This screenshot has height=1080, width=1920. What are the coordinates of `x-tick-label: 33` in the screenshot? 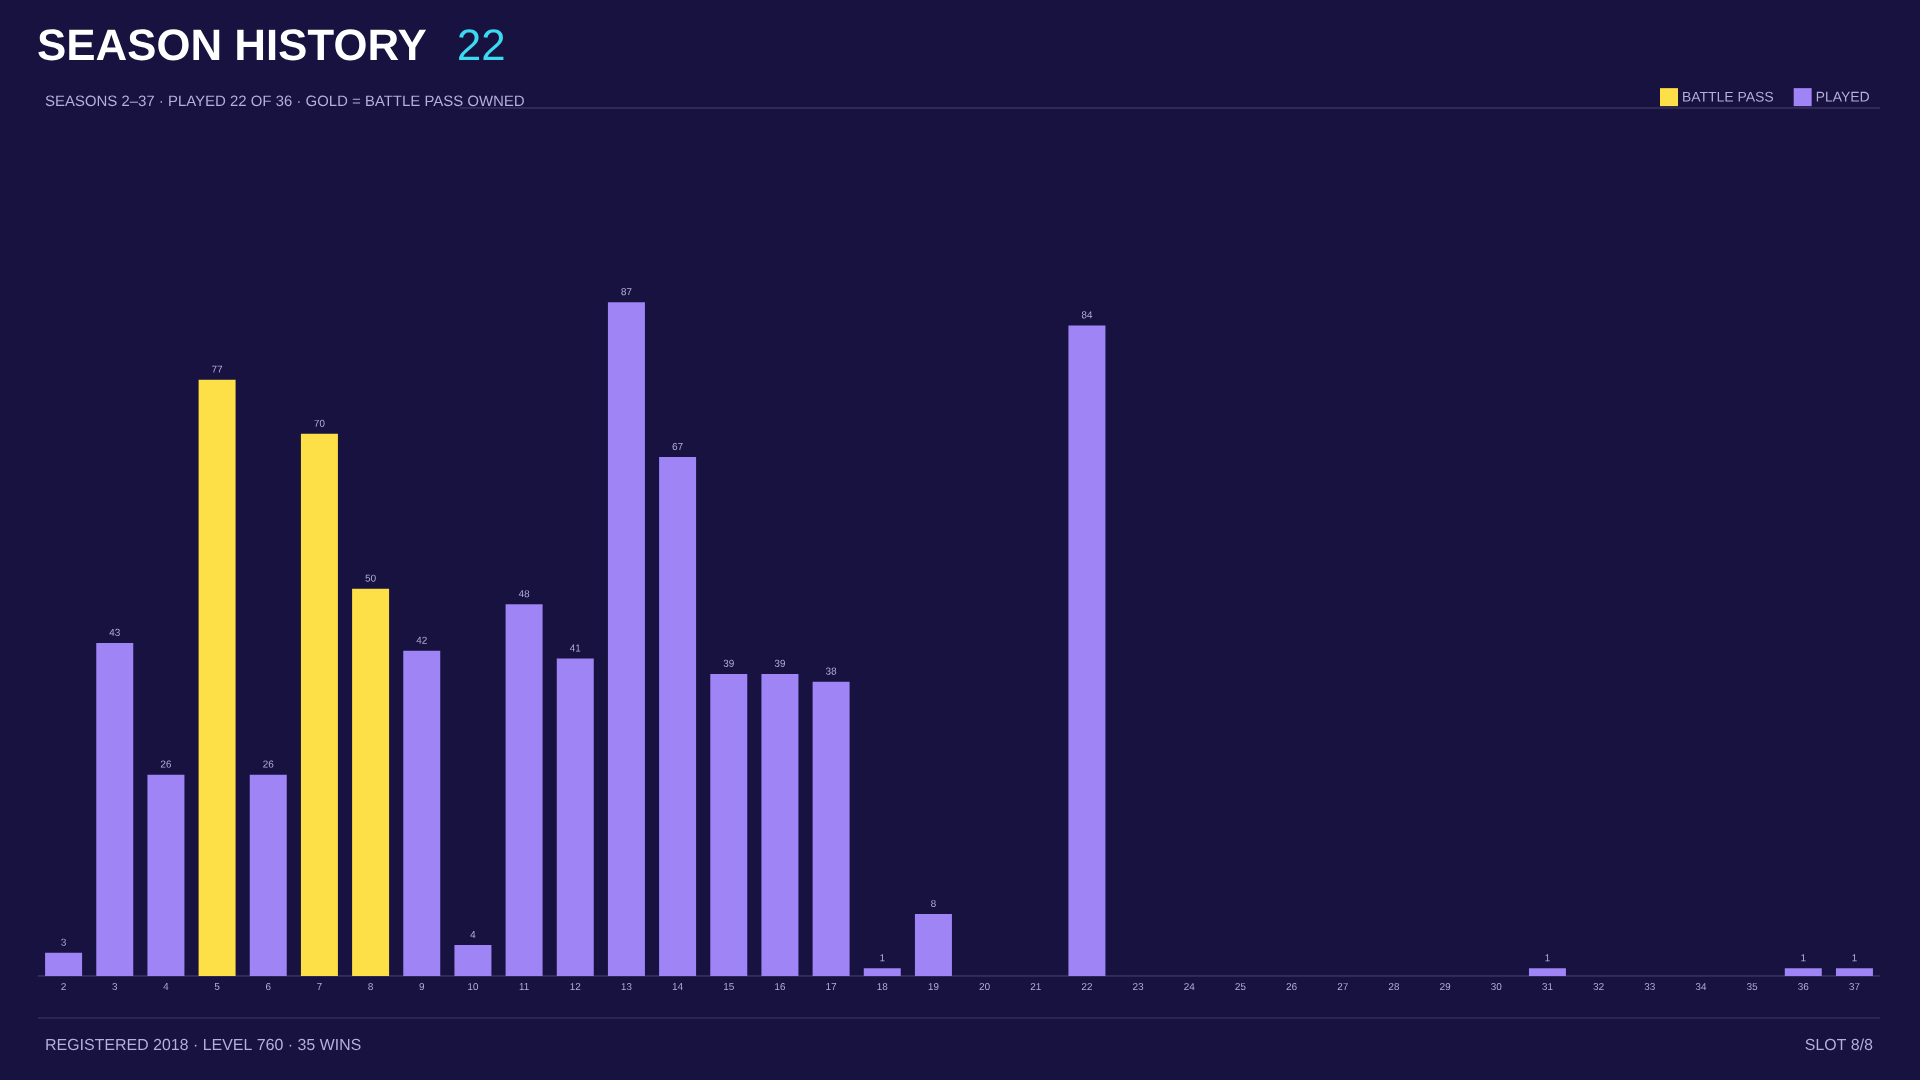 It's located at (1649, 987).